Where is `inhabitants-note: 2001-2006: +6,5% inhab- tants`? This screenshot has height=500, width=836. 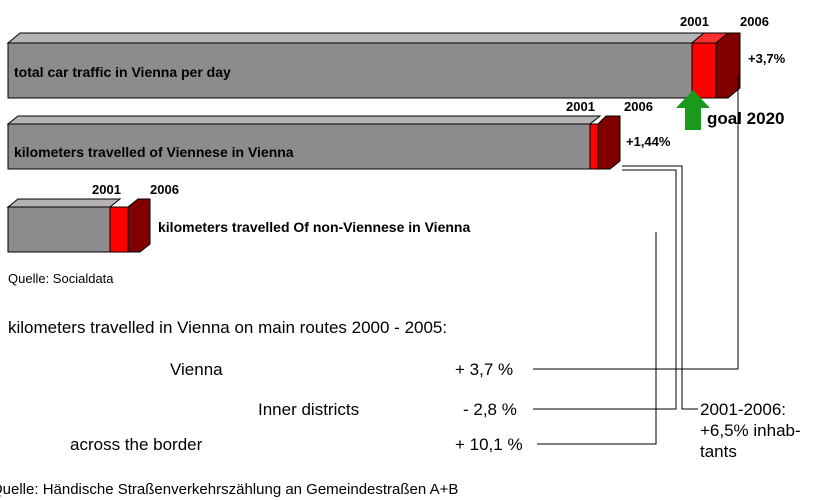
inhabitants-note: 2001-2006: +6,5% inhab- tants is located at coordinates (752, 430).